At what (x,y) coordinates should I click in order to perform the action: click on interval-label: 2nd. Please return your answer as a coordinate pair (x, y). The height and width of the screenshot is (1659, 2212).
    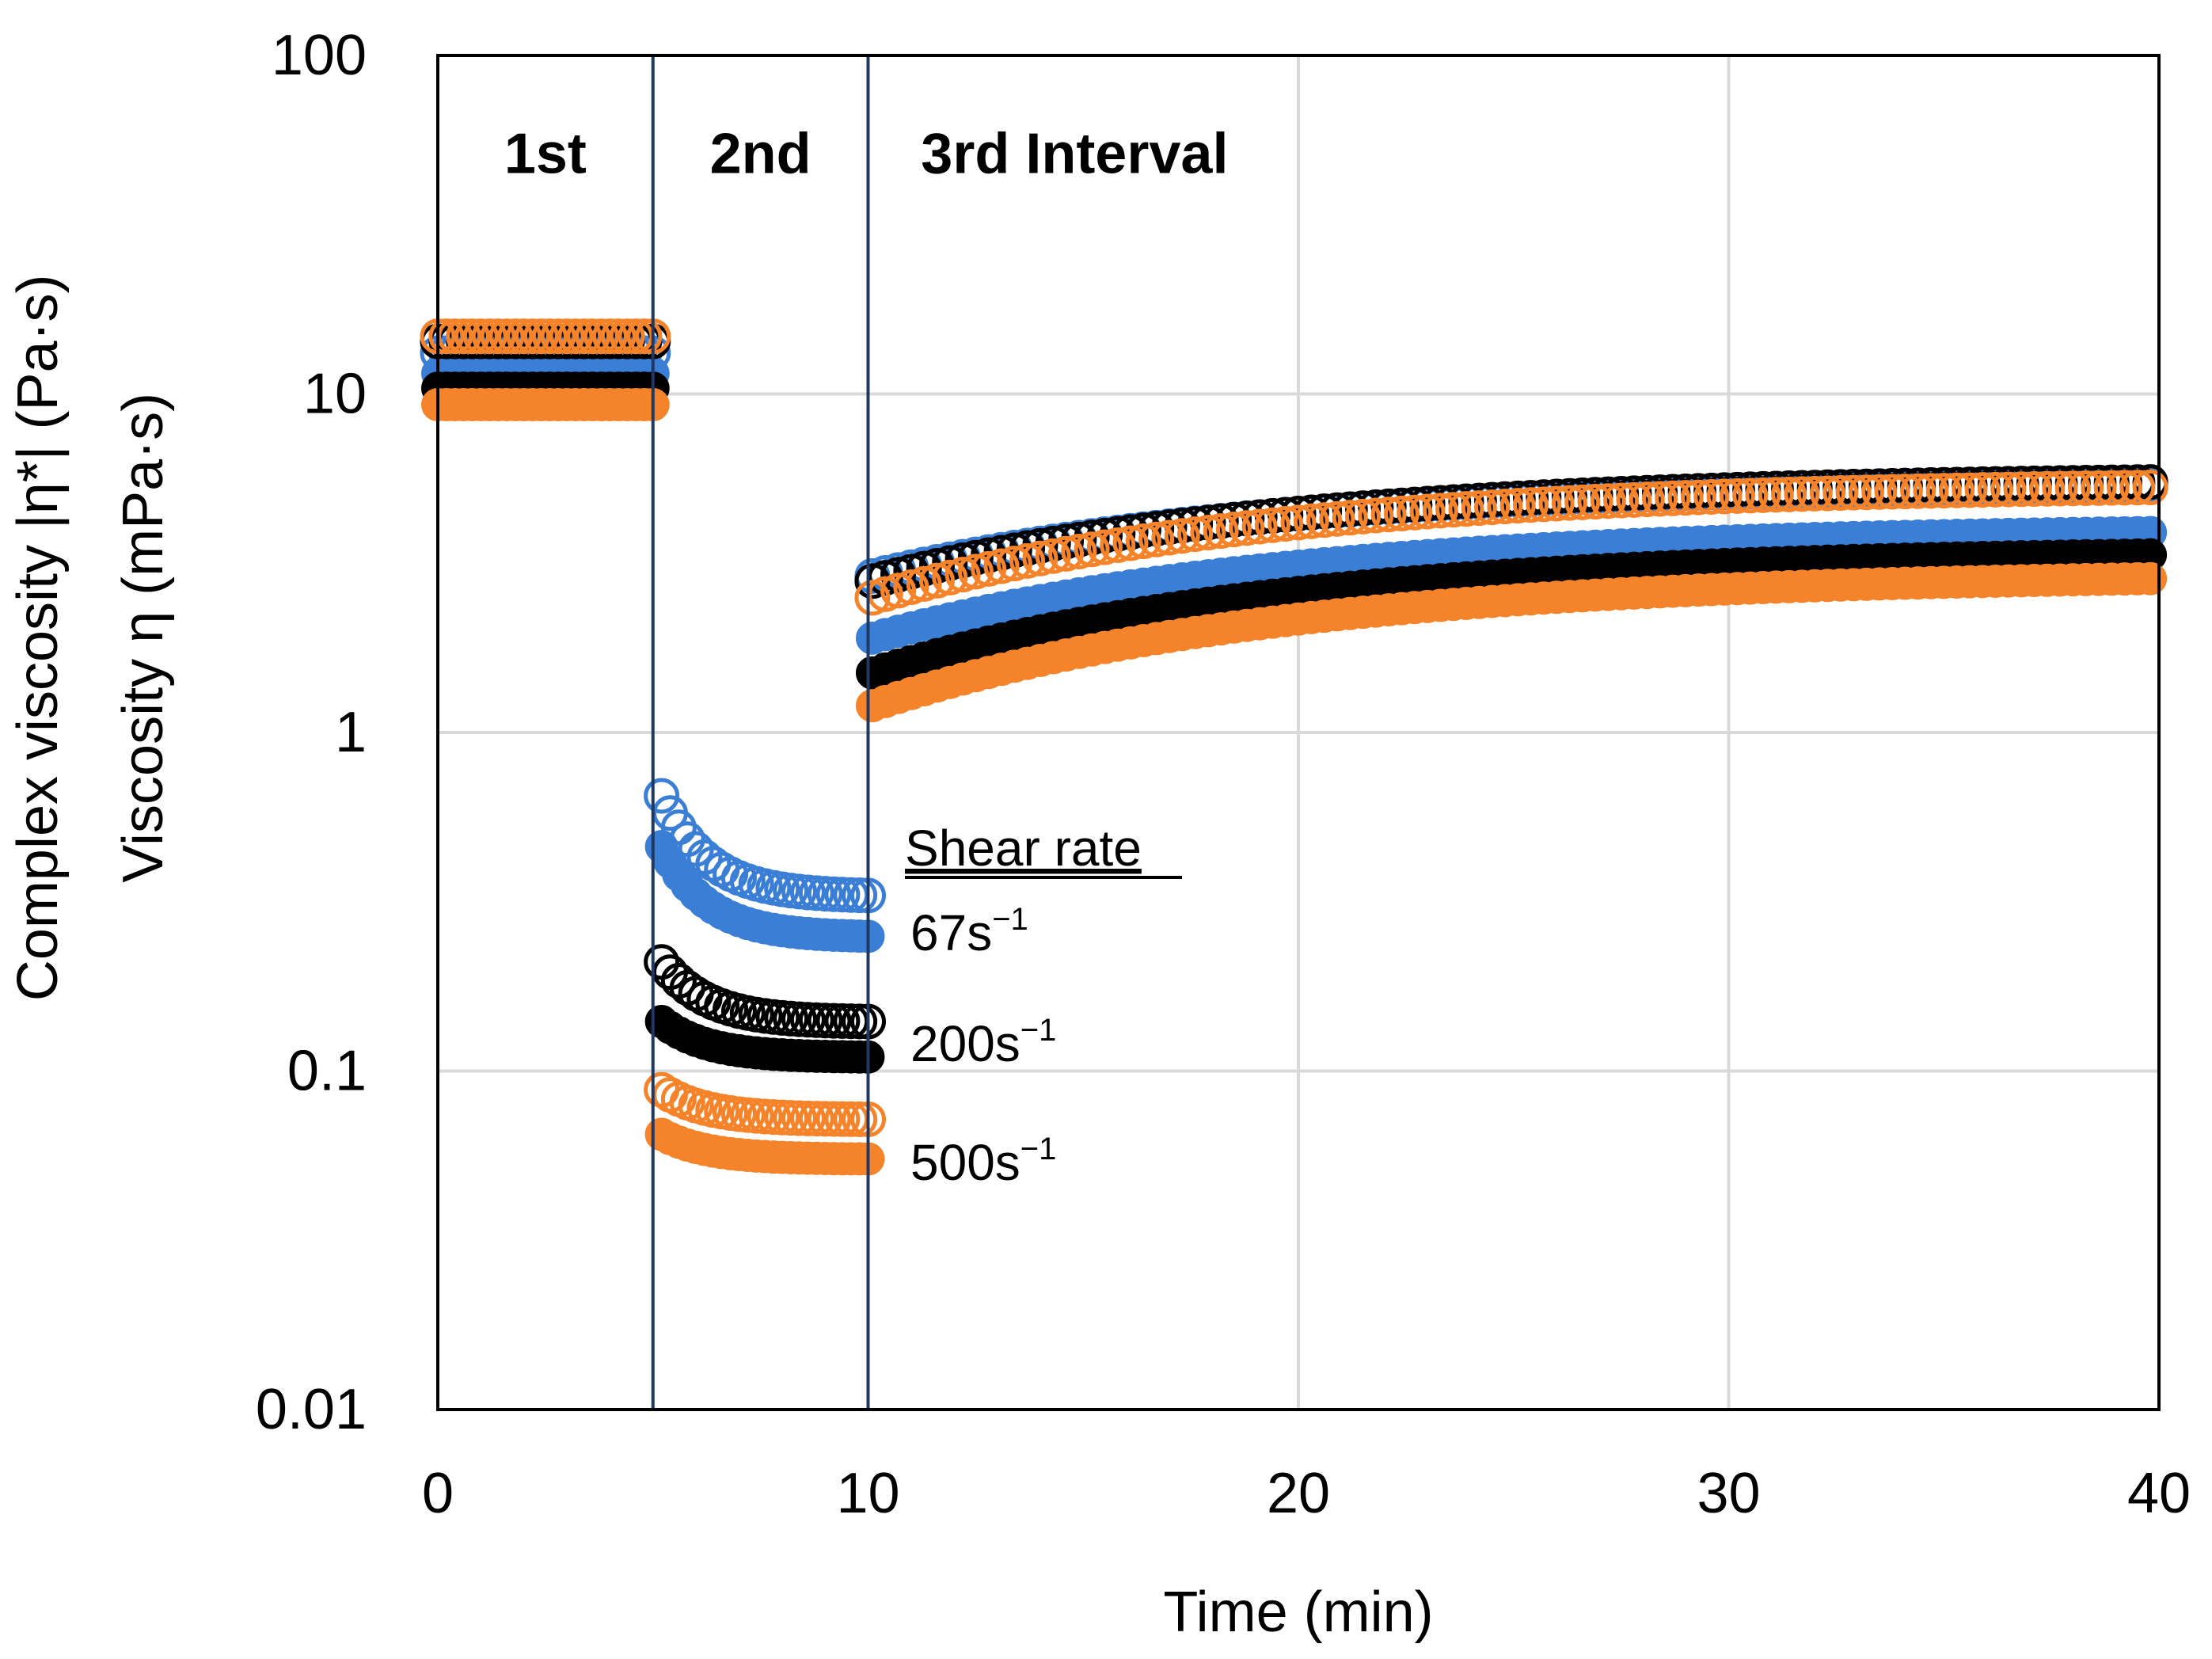
    Looking at the image, I should click on (760, 154).